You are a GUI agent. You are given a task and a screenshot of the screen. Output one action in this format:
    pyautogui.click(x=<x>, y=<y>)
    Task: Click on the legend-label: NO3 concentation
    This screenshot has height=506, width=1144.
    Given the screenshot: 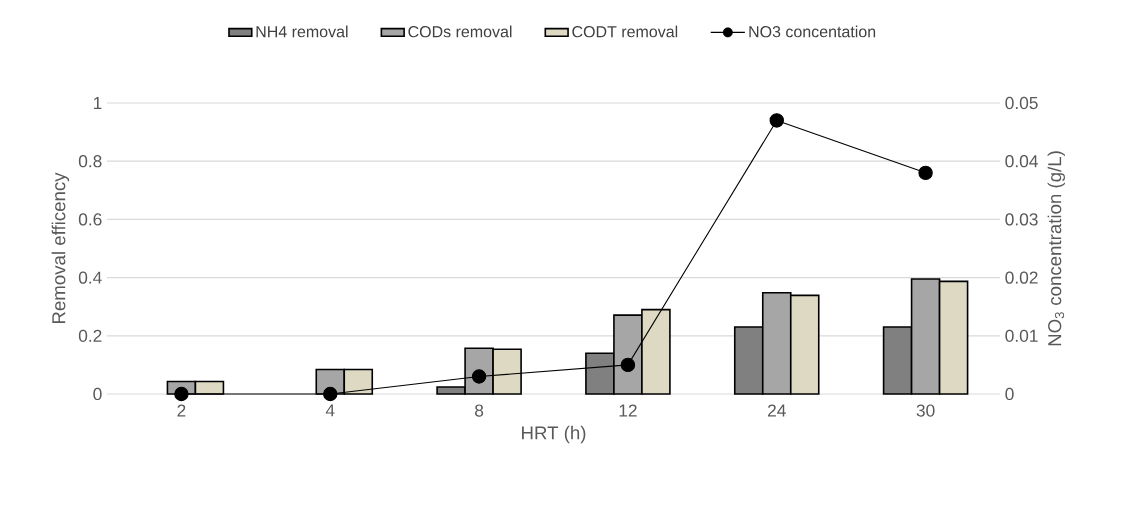 What is the action you would take?
    pyautogui.click(x=812, y=31)
    